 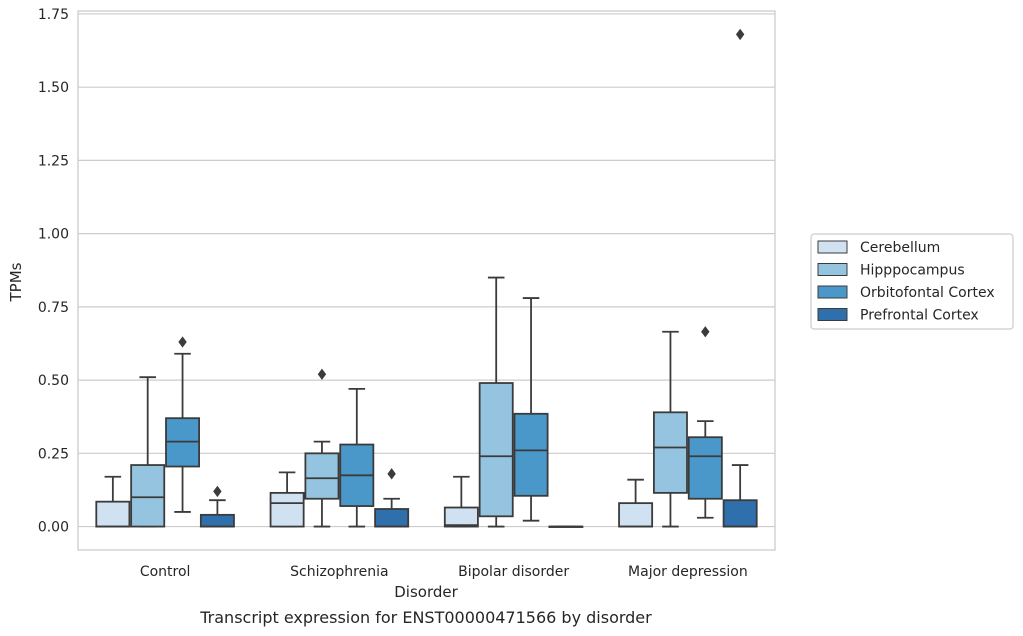 I want to click on legend-label: Orbitofontal Cortex, so click(x=927, y=293).